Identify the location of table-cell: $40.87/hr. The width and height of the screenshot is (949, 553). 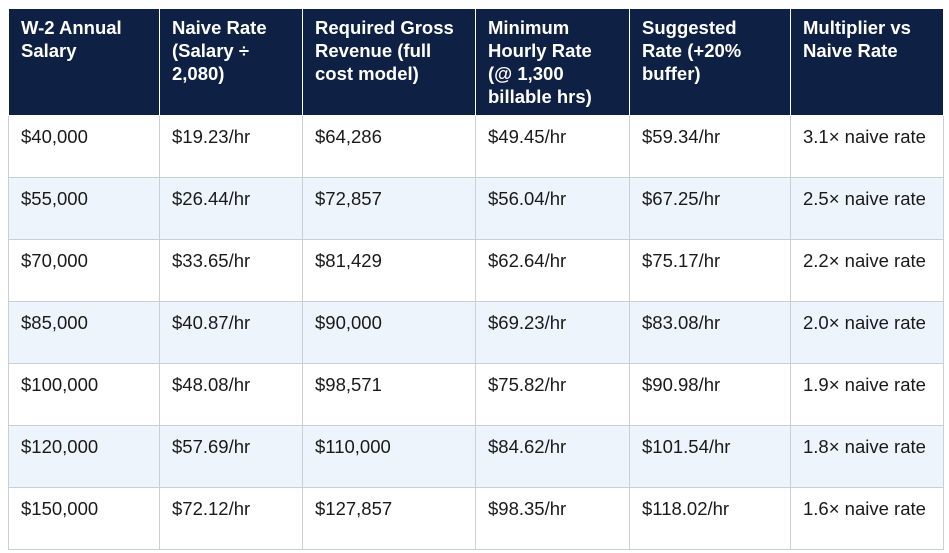
(231, 332).